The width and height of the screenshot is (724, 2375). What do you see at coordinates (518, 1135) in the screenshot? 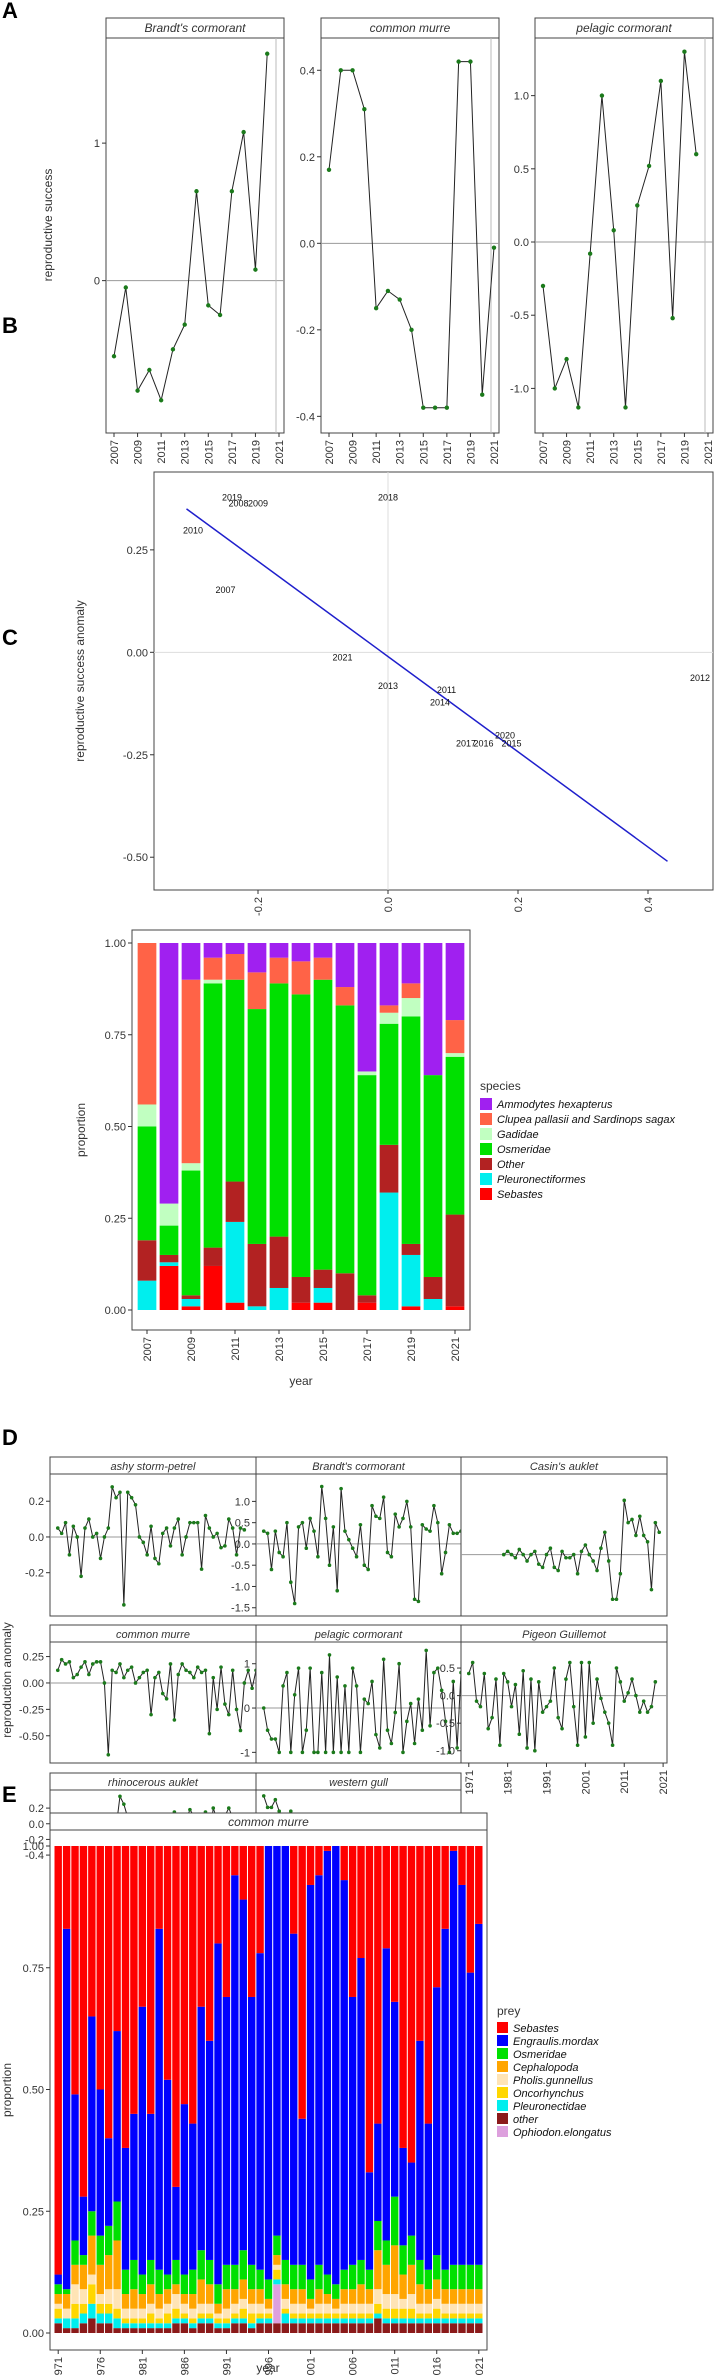
I see `legend-entry-label: Gadidae` at bounding box center [518, 1135].